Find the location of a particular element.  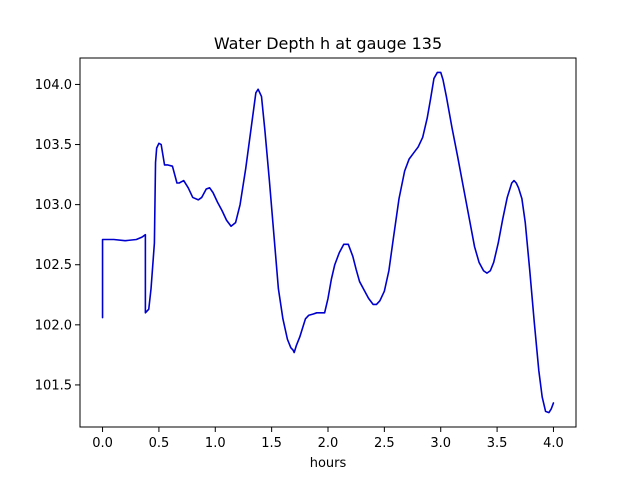

y-axis: 101.5 102.0 102.5 103.0 103.5 104.0 is located at coordinates (57, 235).